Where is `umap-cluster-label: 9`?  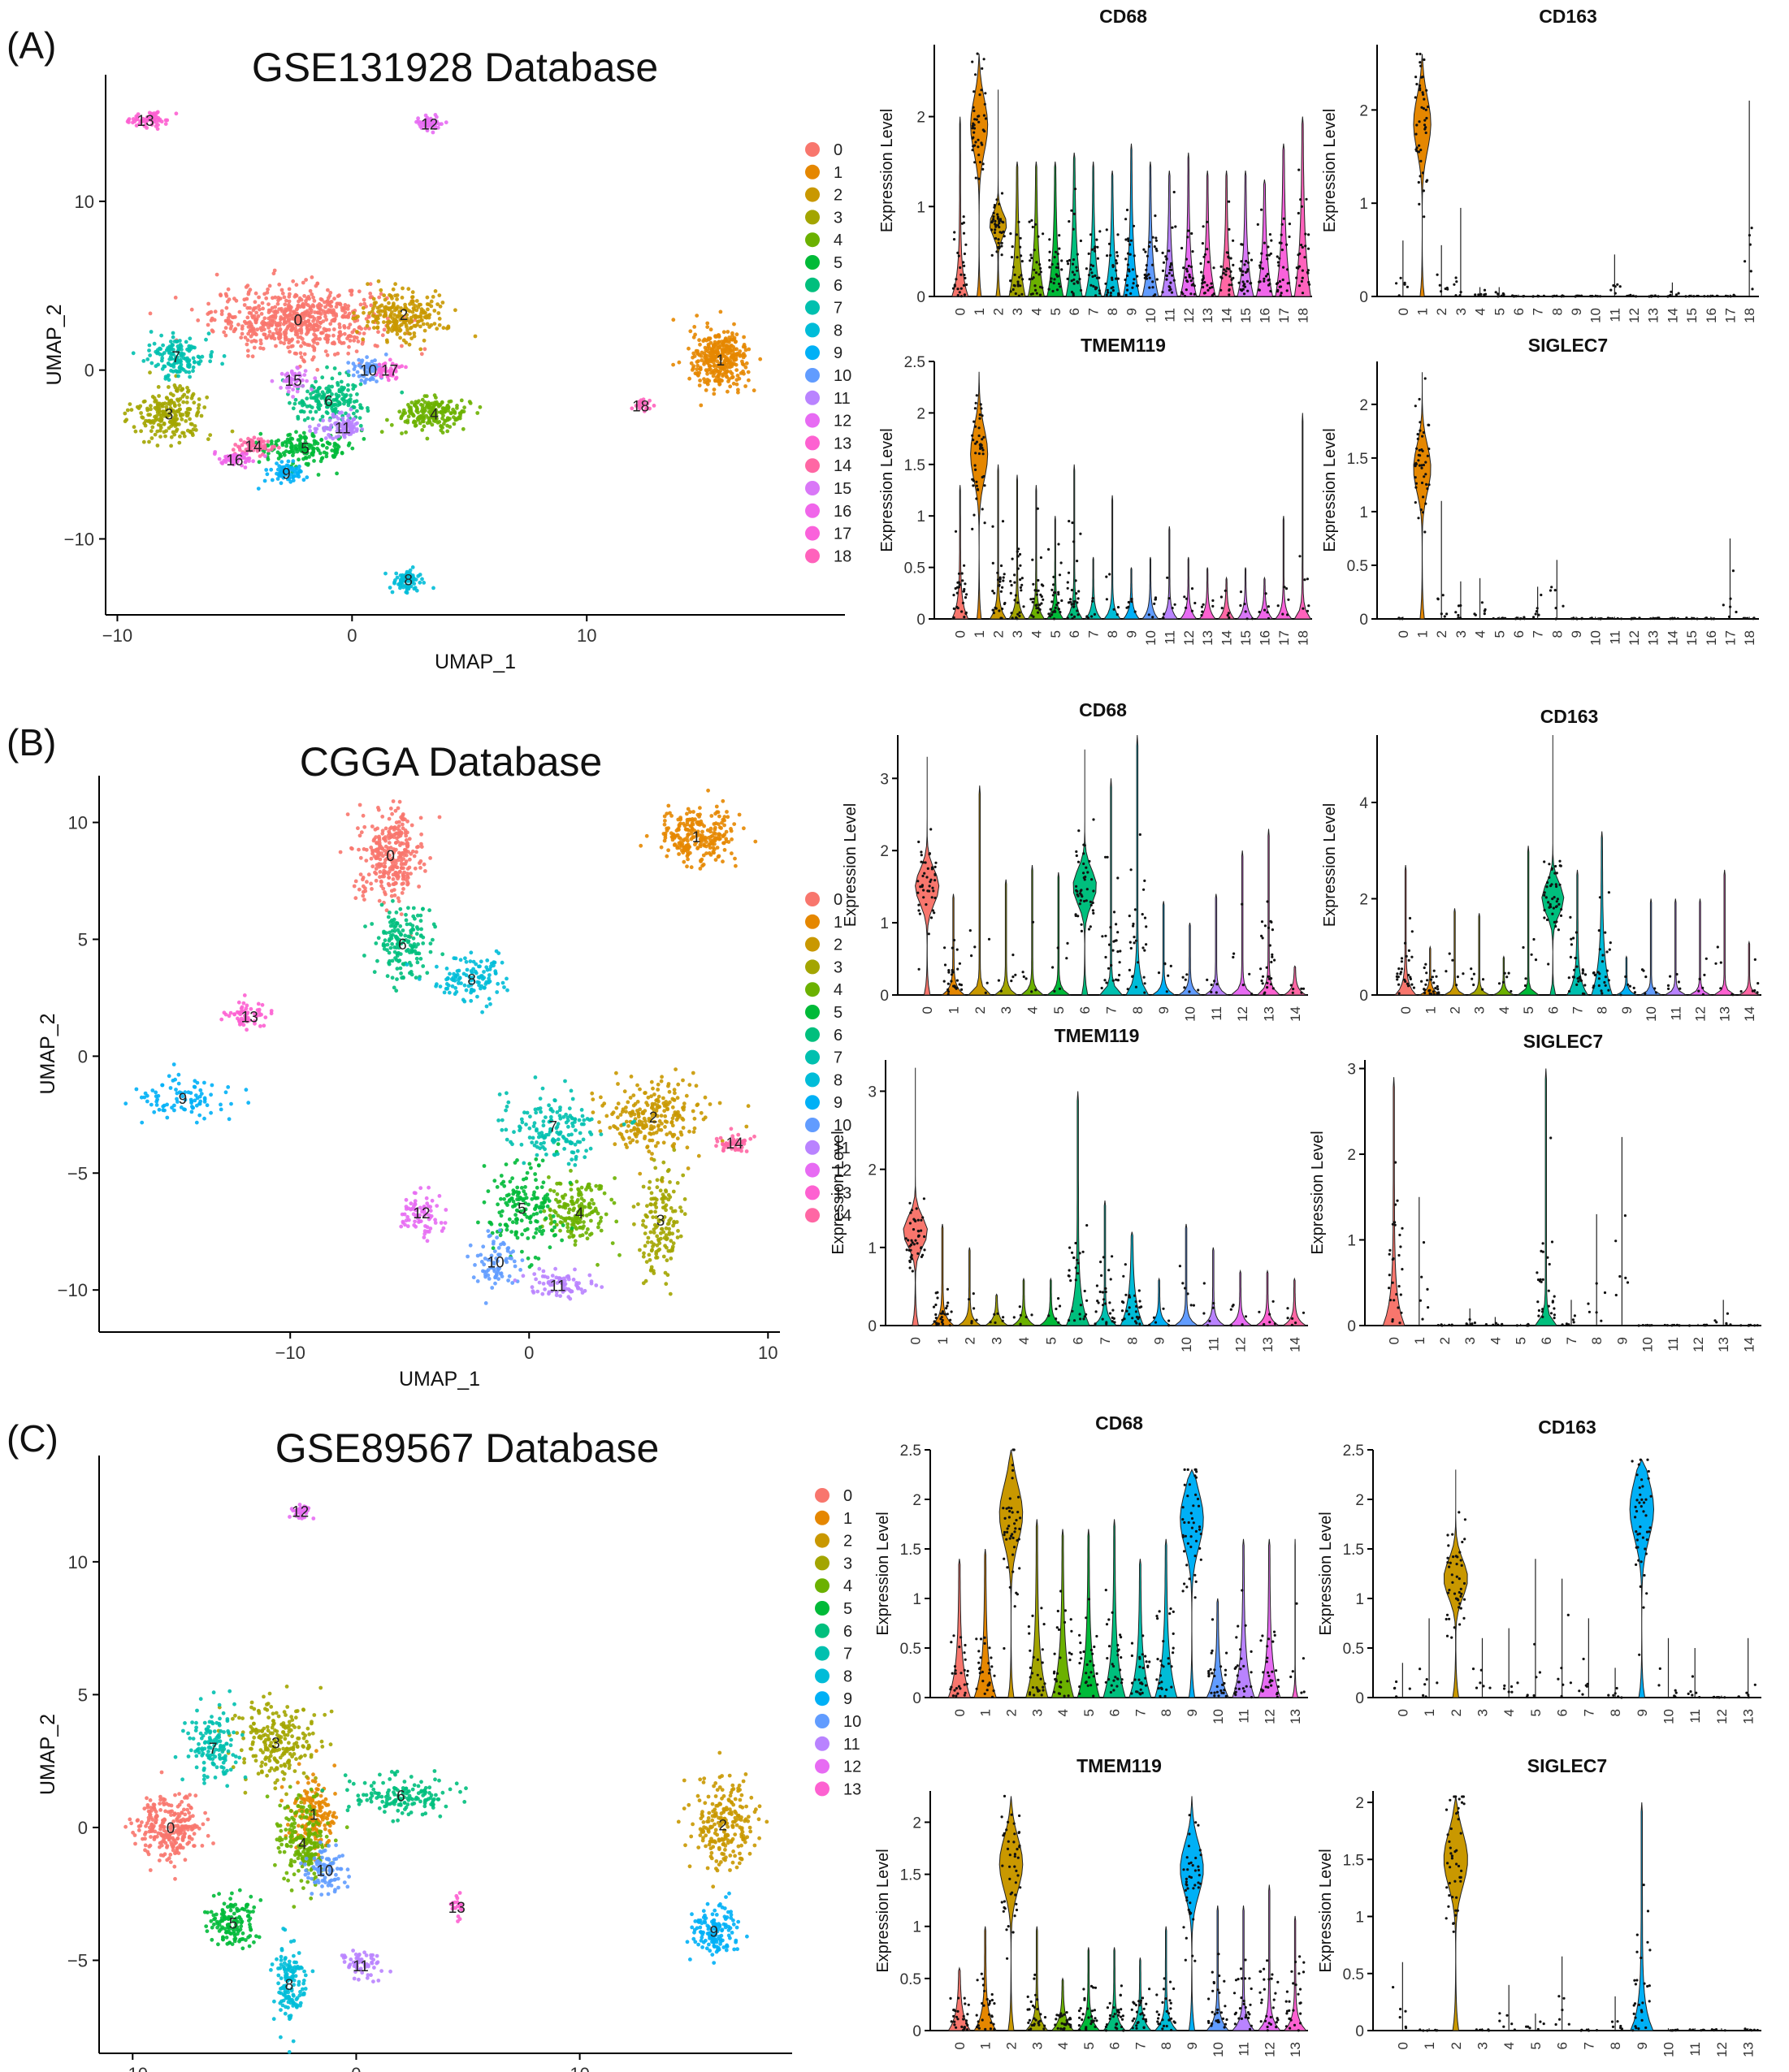 umap-cluster-label: 9 is located at coordinates (286, 473).